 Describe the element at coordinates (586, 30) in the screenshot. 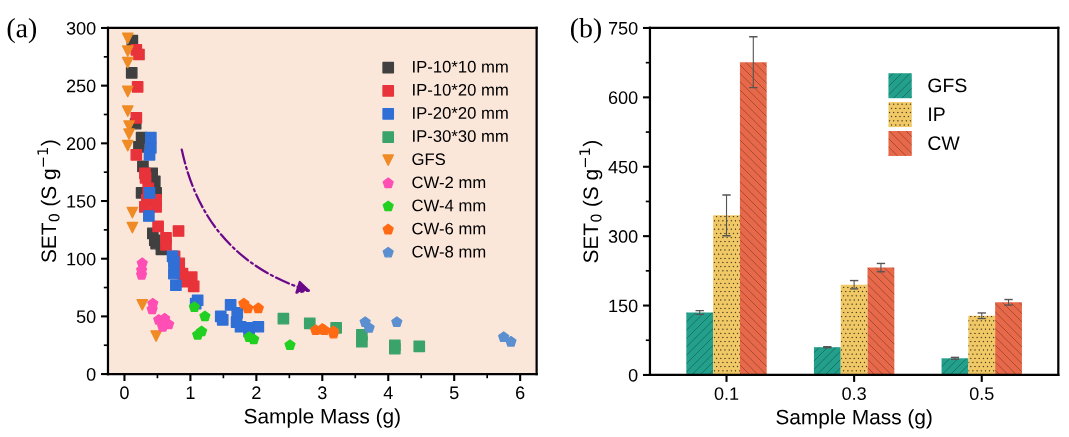

I see `text: (b)` at that location.